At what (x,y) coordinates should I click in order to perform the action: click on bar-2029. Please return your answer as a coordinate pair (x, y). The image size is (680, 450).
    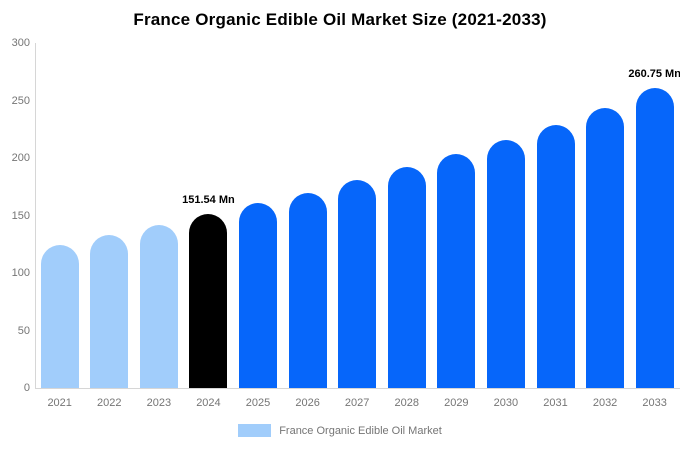
    Looking at the image, I should click on (456, 270).